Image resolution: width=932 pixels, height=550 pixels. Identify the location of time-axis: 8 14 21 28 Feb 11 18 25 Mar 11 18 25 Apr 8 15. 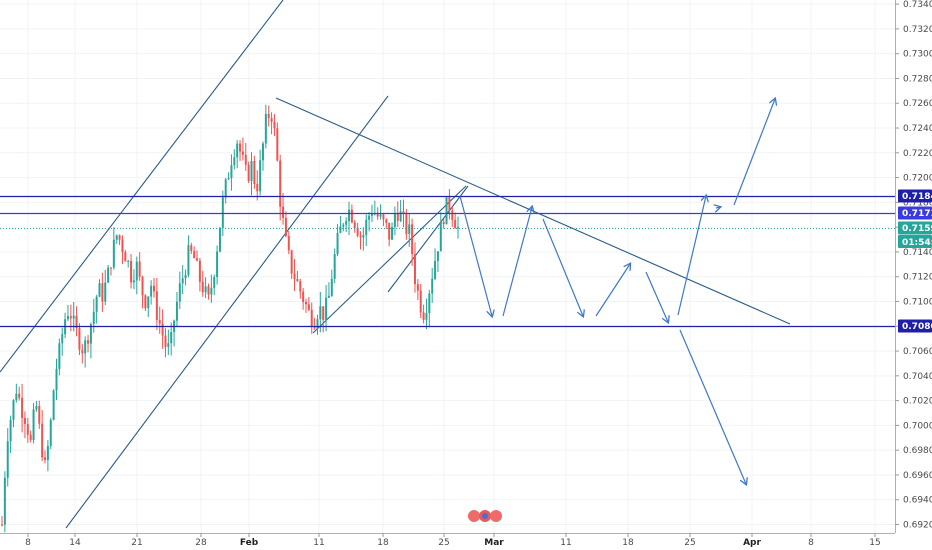
(447, 541).